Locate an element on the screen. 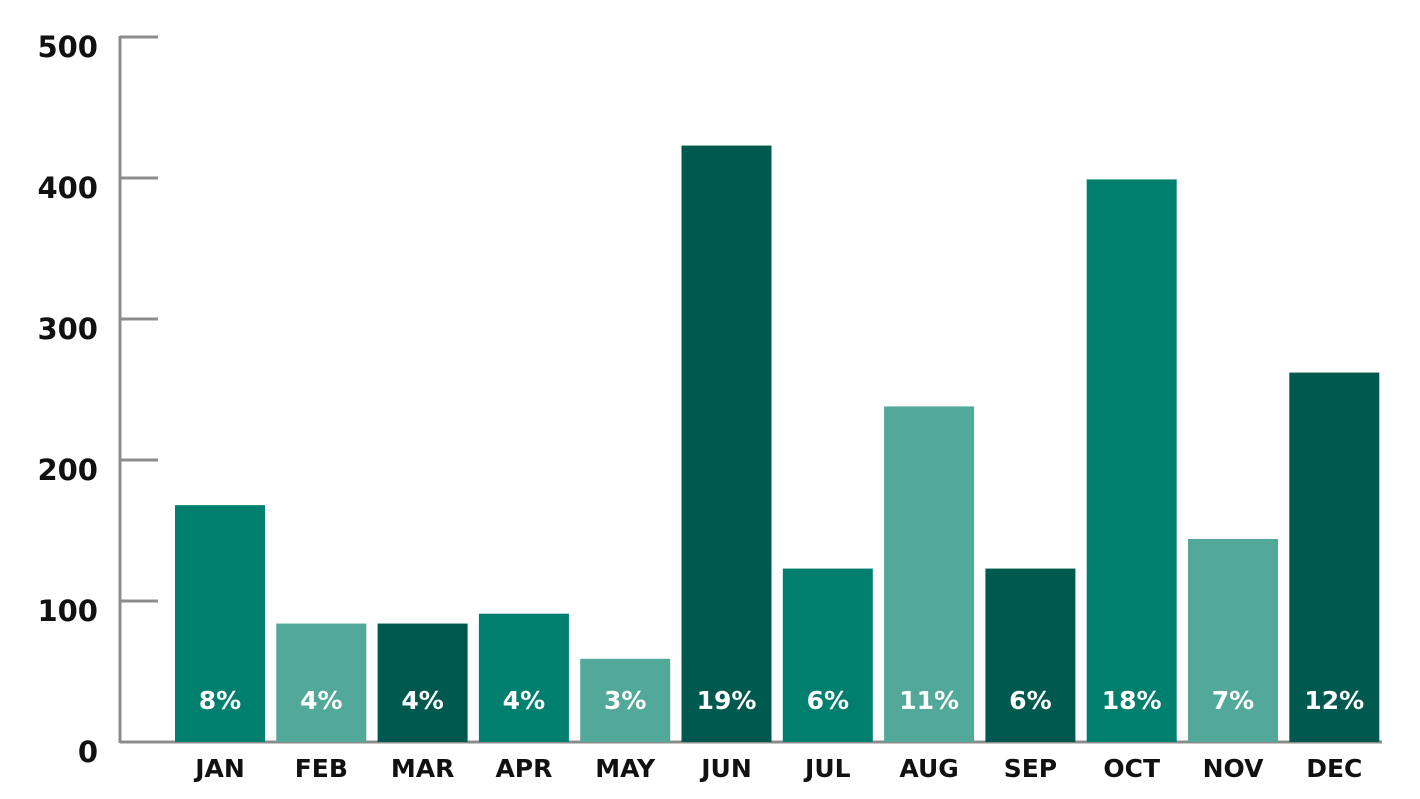 This screenshot has height=799, width=1420. x-tick-label: JUL is located at coordinates (827, 768).